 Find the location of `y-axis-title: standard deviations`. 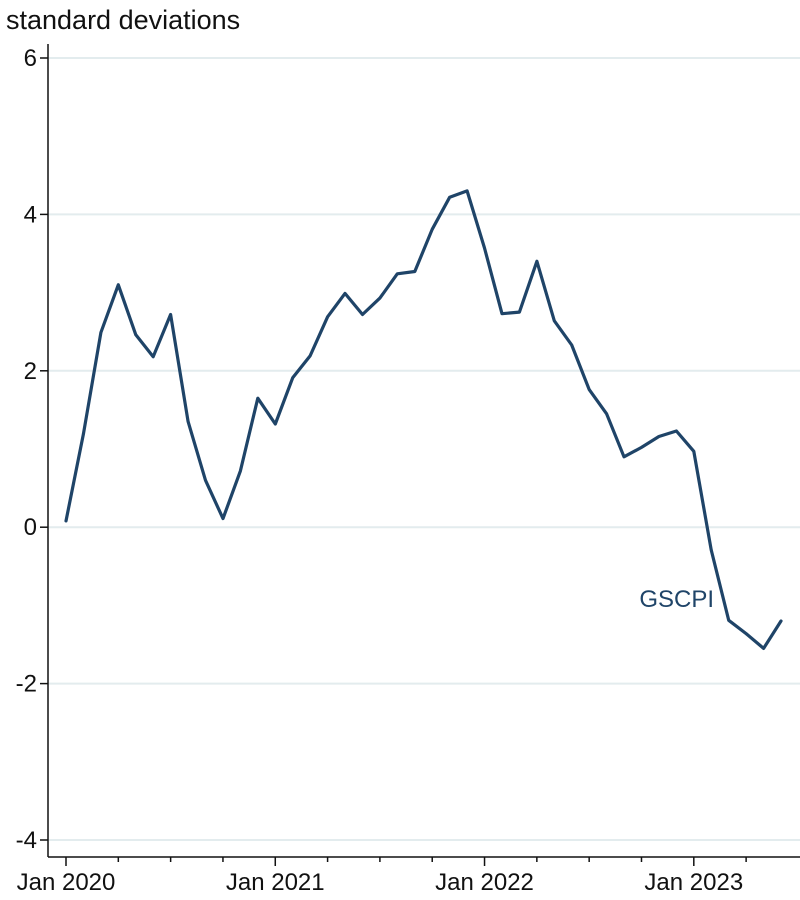

y-axis-title: standard deviations is located at coordinates (123, 20).